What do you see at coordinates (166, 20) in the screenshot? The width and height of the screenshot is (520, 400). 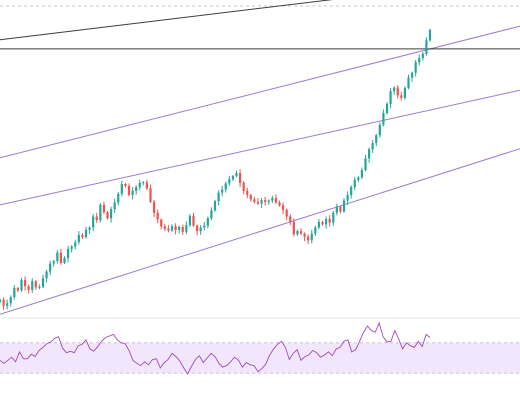 I see `trend-line` at bounding box center [166, 20].